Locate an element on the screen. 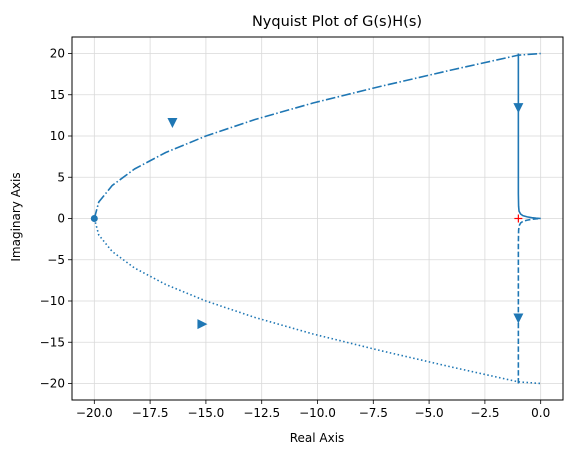 The image size is (574, 455). series-solid-line is located at coordinates (529, 136).